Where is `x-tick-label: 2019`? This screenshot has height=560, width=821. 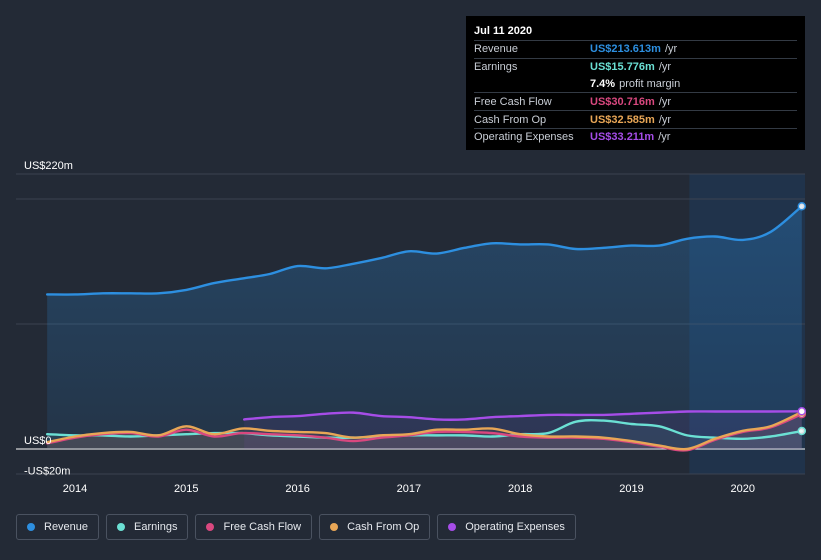
x-tick-label: 2019 is located at coordinates (631, 489).